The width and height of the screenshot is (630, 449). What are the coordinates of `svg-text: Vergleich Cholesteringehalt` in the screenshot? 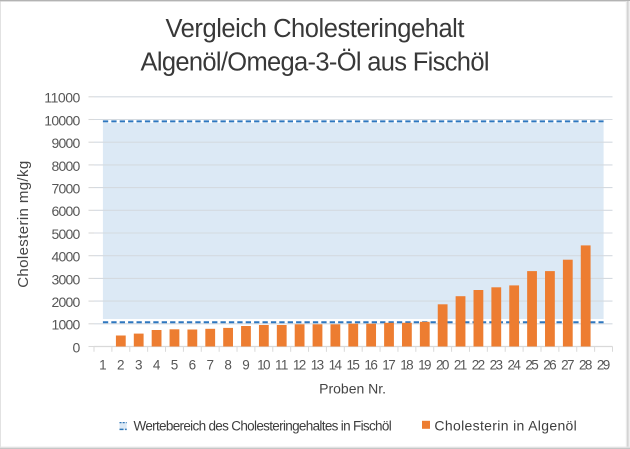 It's located at (315, 29).